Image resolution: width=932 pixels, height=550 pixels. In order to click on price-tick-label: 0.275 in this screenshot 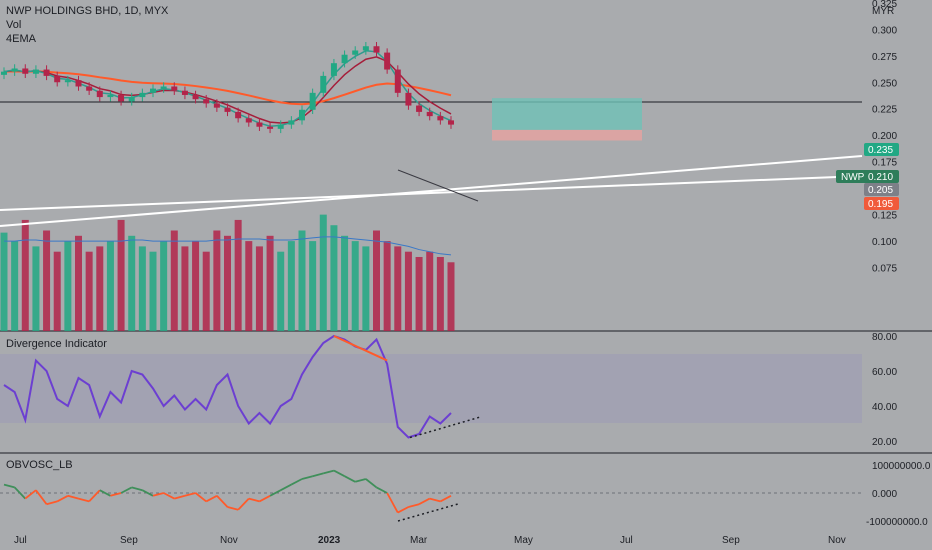, I will do `click(884, 57)`.